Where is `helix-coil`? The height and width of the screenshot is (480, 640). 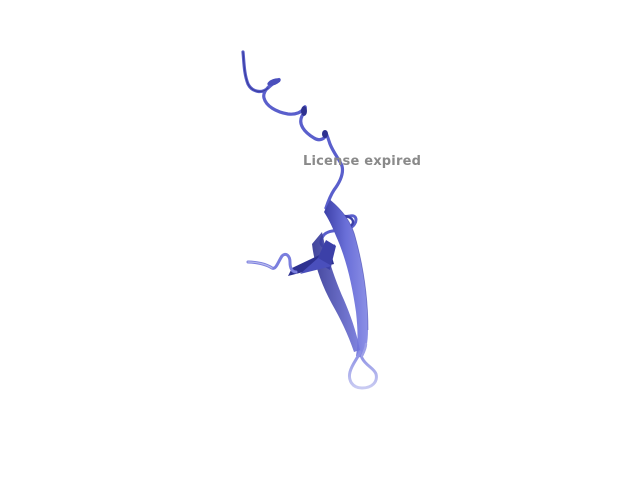 helix-coil is located at coordinates (293, 130).